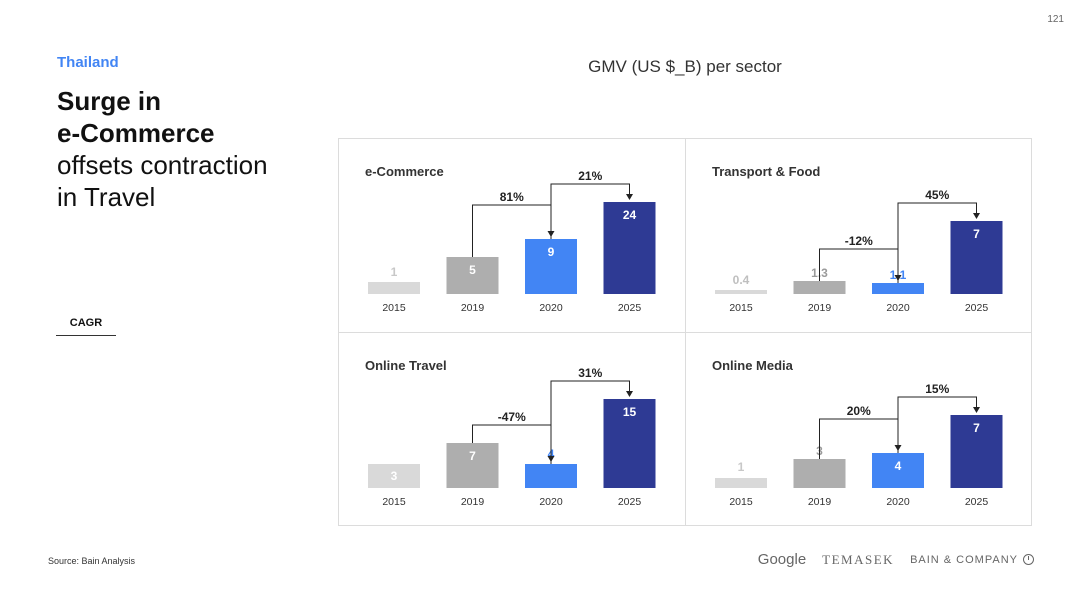 The width and height of the screenshot is (1080, 606). Describe the element at coordinates (109, 101) in the screenshot. I see `headline-line: Surge in` at that location.